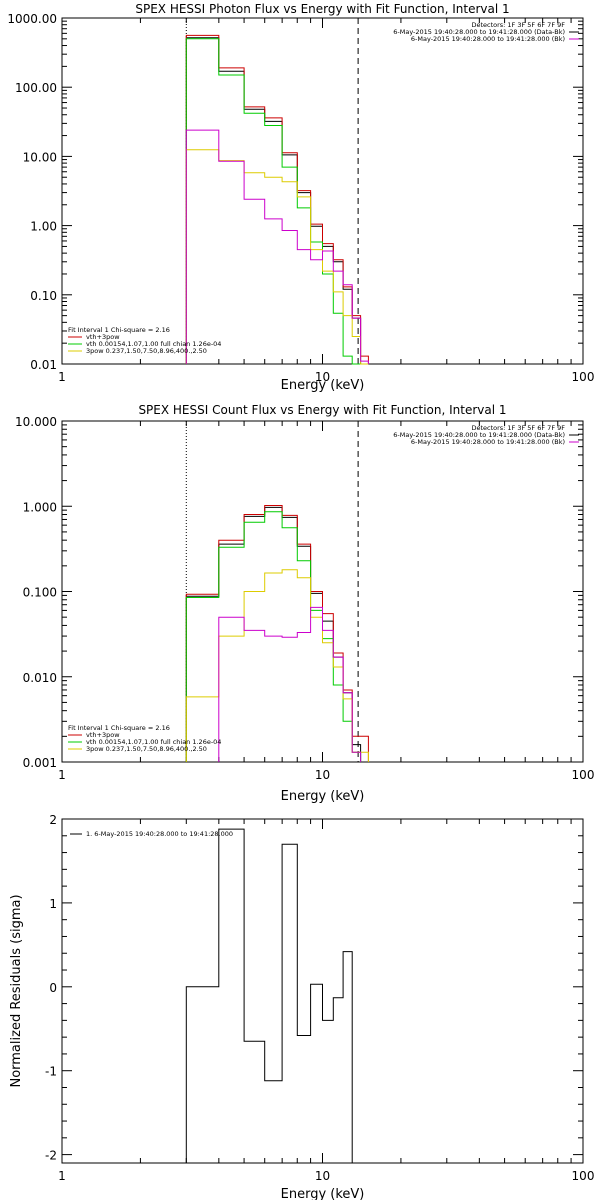 The width and height of the screenshot is (600, 1200). Describe the element at coordinates (40, 763) in the screenshot. I see `y-tick-label: 0.001` at that location.